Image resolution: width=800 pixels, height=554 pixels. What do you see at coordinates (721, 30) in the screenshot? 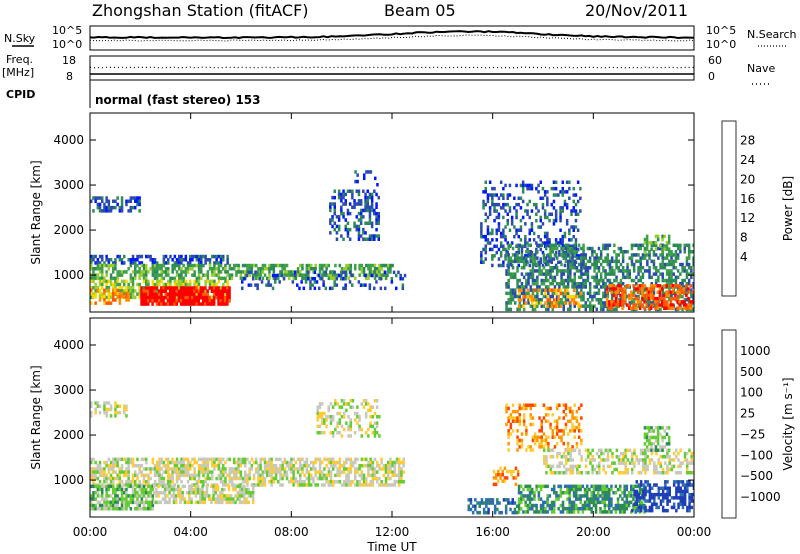
I see `nsearch-tick-top: 10^5` at bounding box center [721, 30].